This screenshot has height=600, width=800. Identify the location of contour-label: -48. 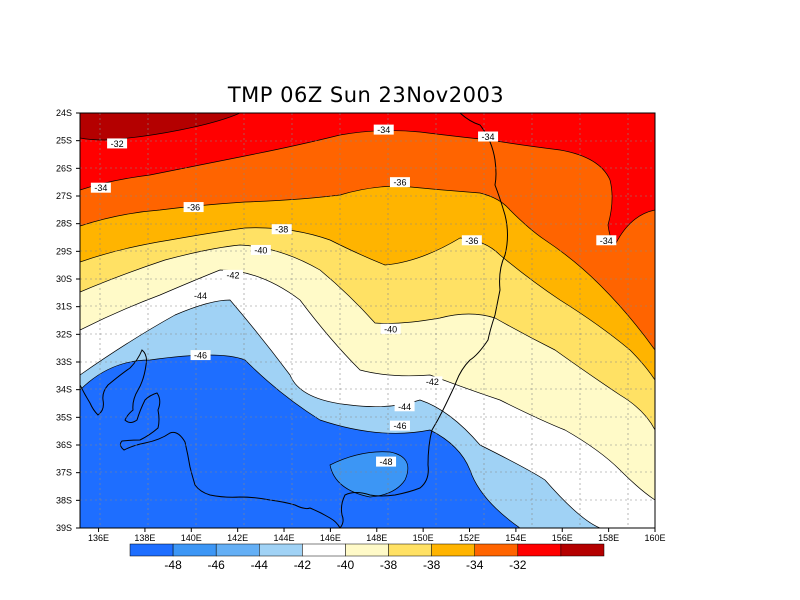
(386, 461).